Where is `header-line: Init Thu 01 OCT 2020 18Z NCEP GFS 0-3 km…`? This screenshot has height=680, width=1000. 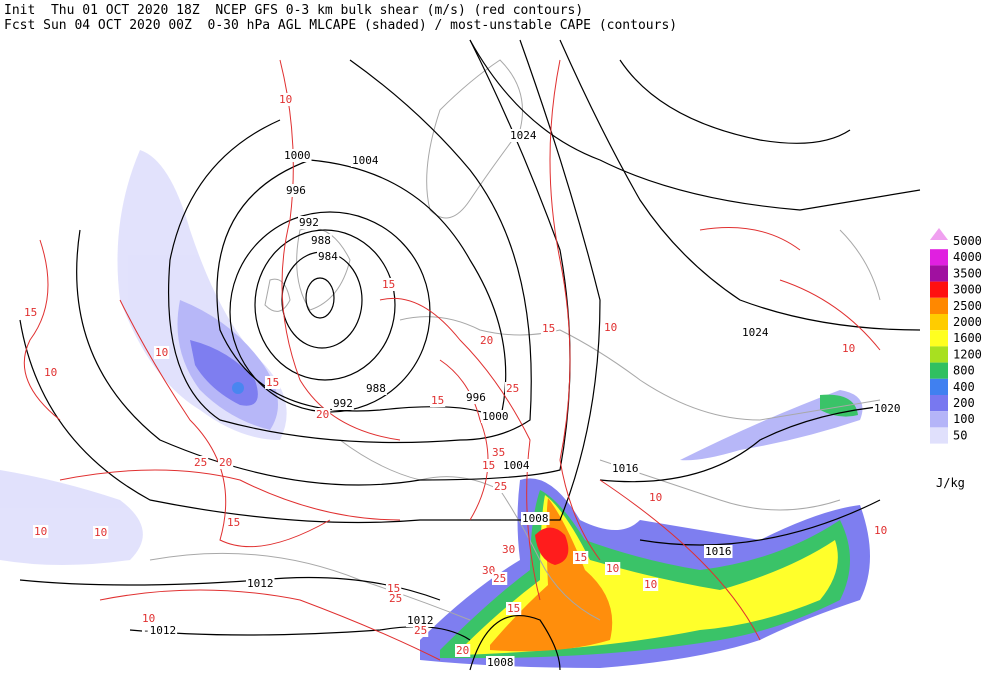
header-line: Init Thu 01 OCT 2020 18Z NCEP GFS 0-3 km… is located at coordinates (293, 10).